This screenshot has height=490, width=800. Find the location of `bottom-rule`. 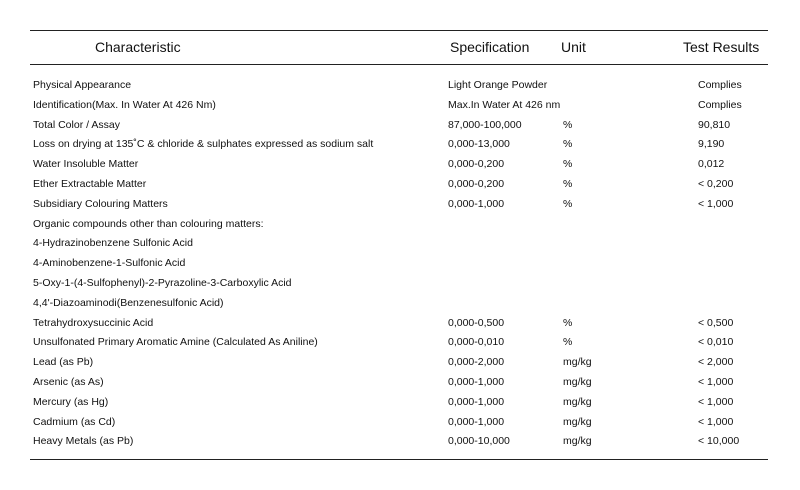

bottom-rule is located at coordinates (399, 459).